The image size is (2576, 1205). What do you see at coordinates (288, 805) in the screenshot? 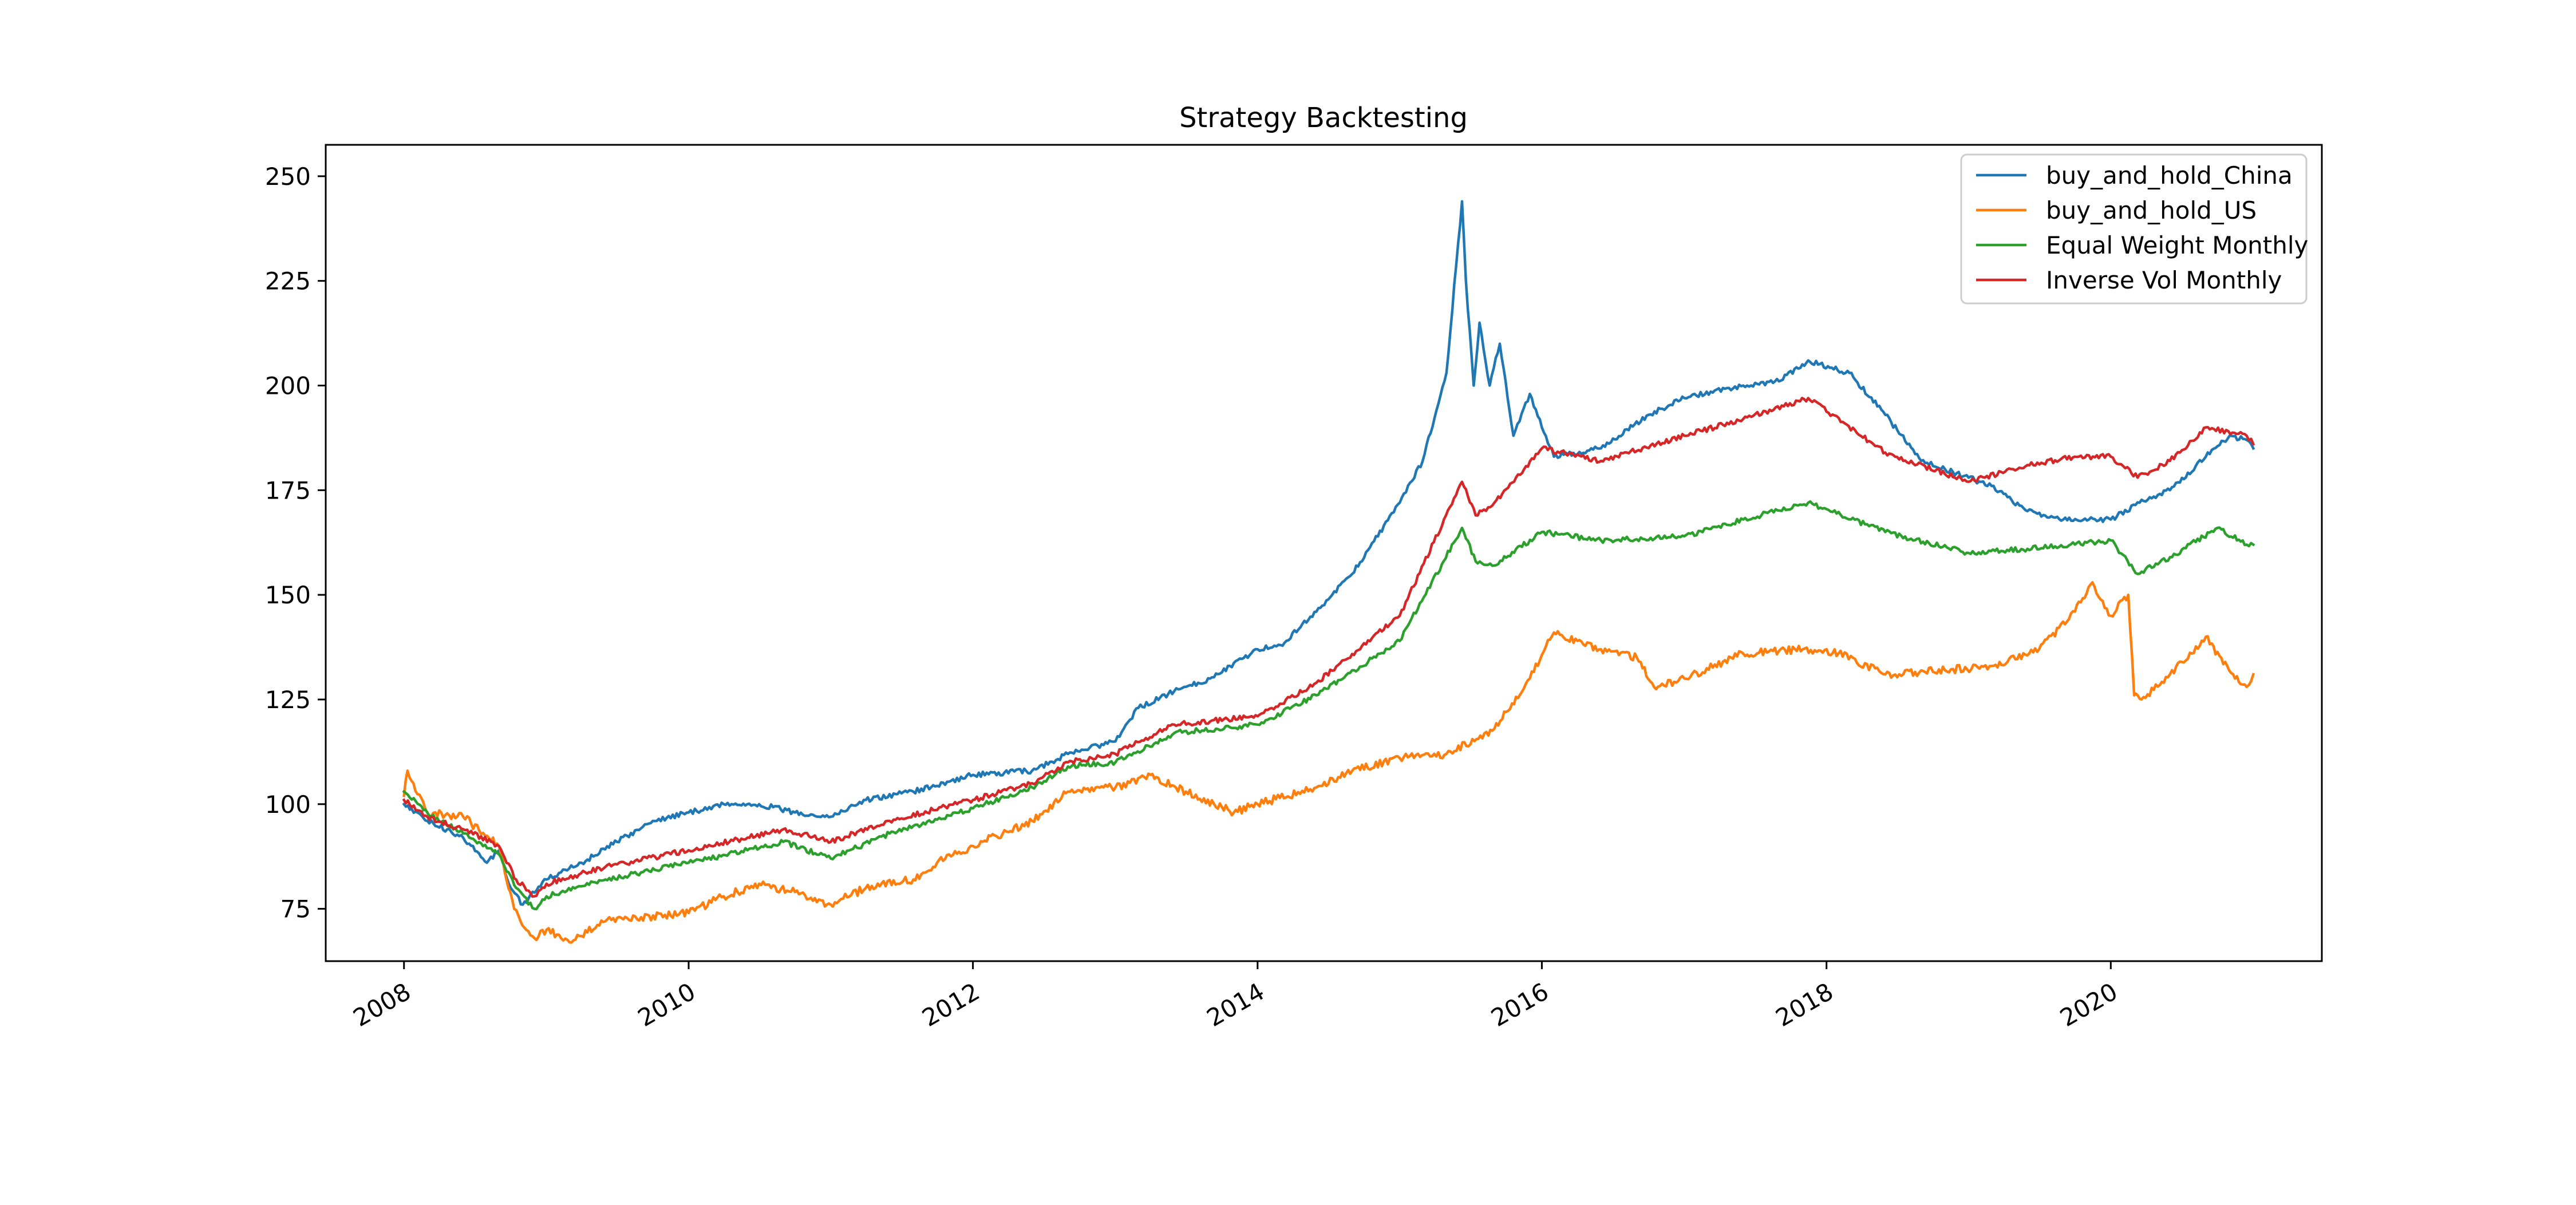
I see `y-tick-label: 100` at bounding box center [288, 805].